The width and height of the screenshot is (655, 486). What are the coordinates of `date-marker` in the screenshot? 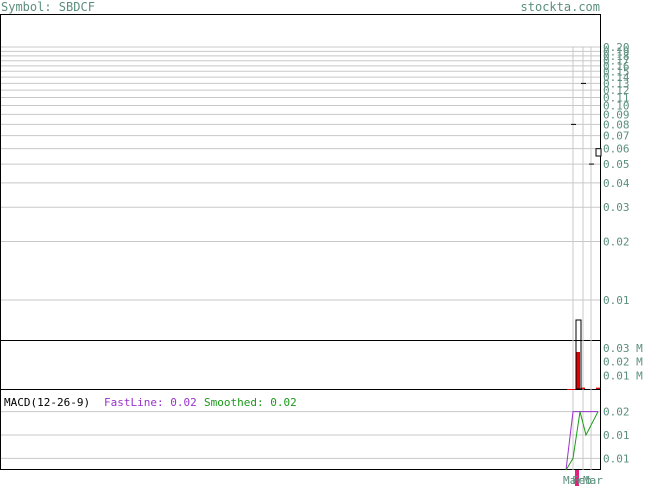 It's located at (577, 478).